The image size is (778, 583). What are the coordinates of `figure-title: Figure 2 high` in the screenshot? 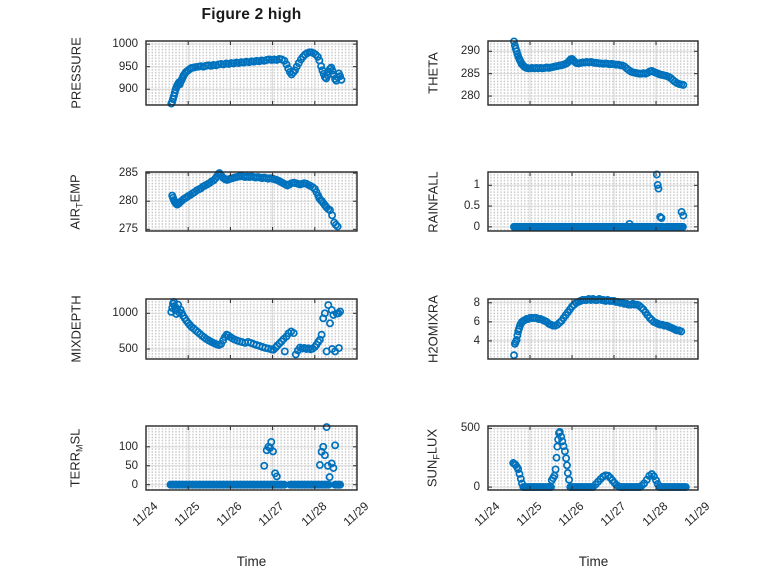 It's located at (251, 14).